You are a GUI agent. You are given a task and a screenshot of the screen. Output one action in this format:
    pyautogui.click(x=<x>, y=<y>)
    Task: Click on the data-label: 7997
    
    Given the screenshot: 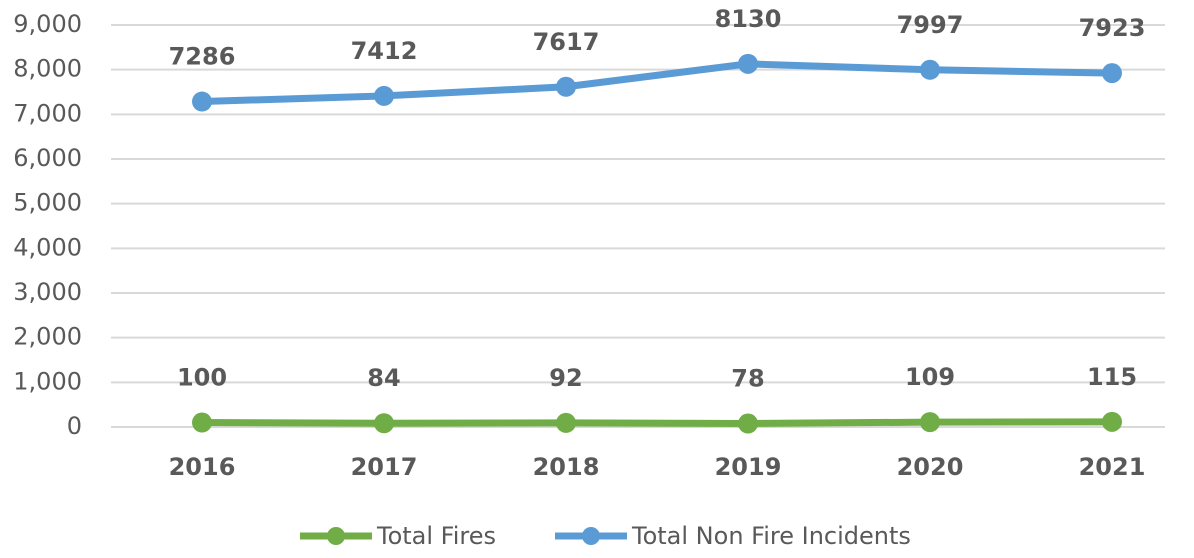 What is the action you would take?
    pyautogui.click(x=930, y=25)
    